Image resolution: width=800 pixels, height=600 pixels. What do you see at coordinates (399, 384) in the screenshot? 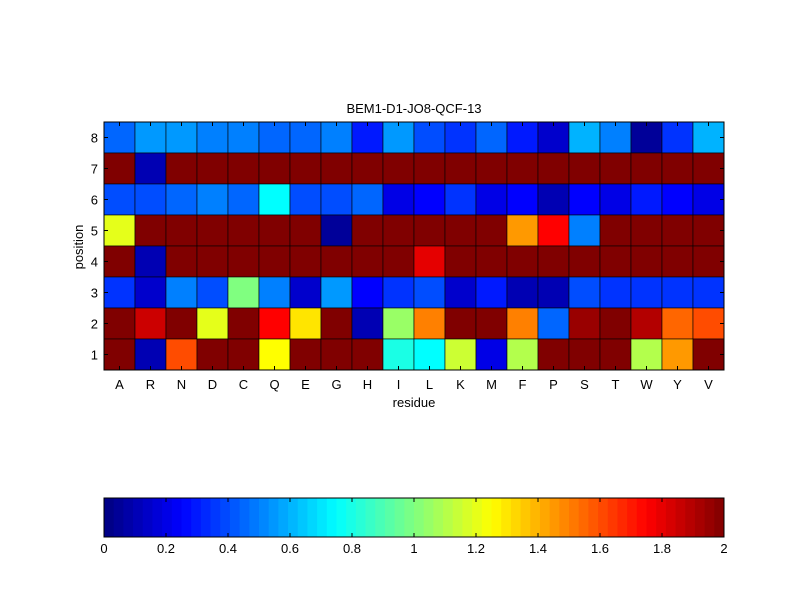
I see `x-tick-label: I` at bounding box center [399, 384].